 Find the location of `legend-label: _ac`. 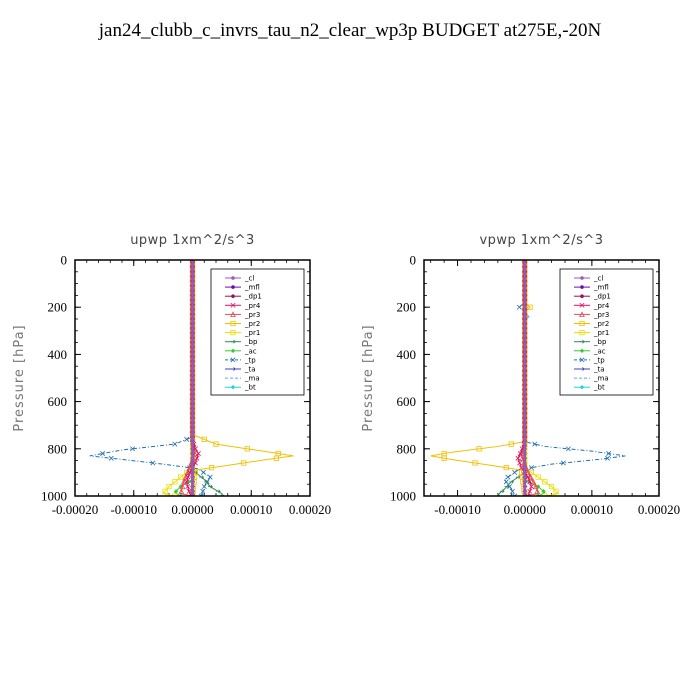

legend-label: _ac is located at coordinates (599, 351).